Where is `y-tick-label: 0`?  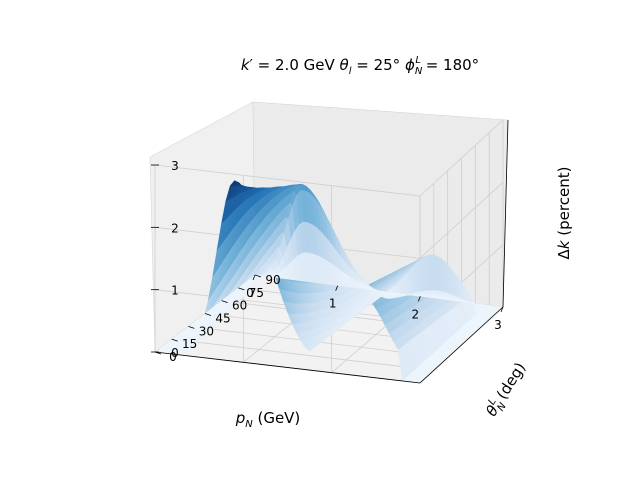
y-tick-label: 0 is located at coordinates (173, 357).